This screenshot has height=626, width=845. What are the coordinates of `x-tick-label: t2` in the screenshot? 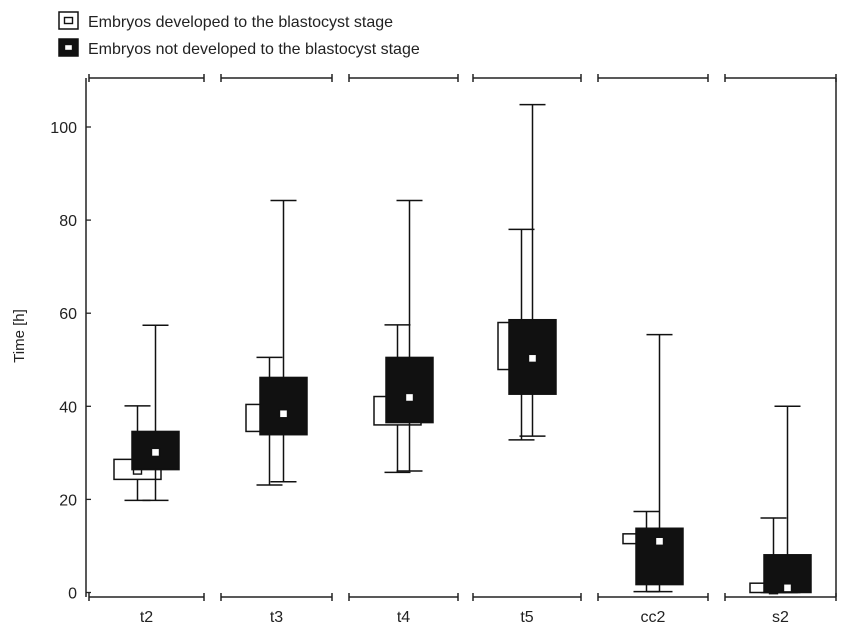 It's located at (146, 617).